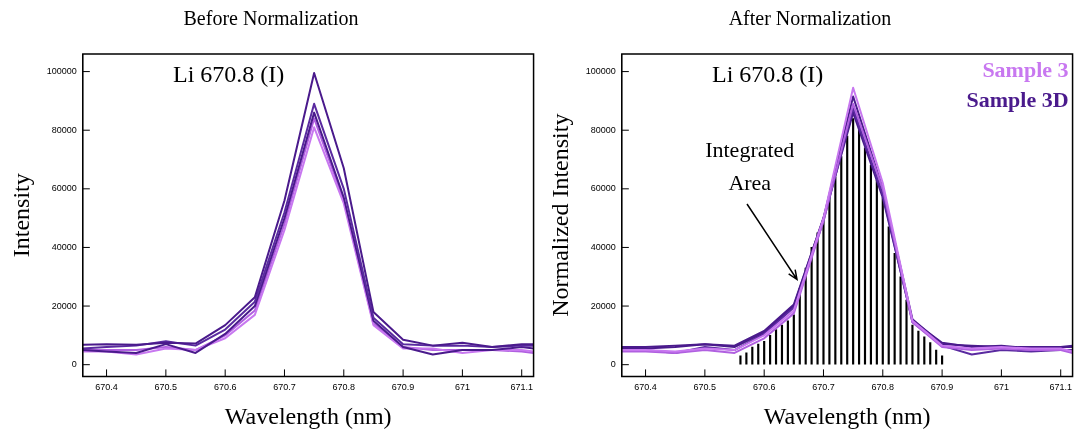  I want to click on chart-title: Before Normalization, so click(271, 18).